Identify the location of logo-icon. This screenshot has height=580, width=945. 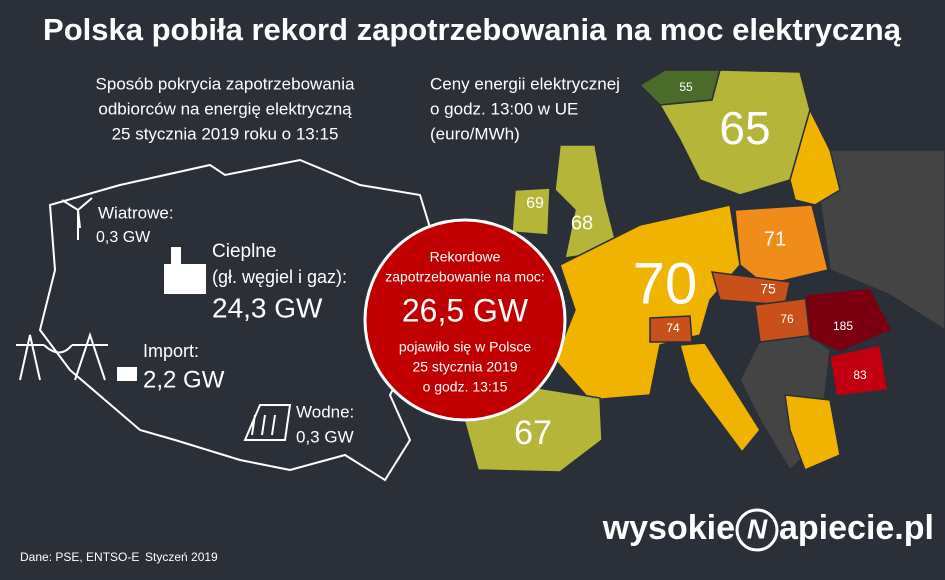
(757, 530).